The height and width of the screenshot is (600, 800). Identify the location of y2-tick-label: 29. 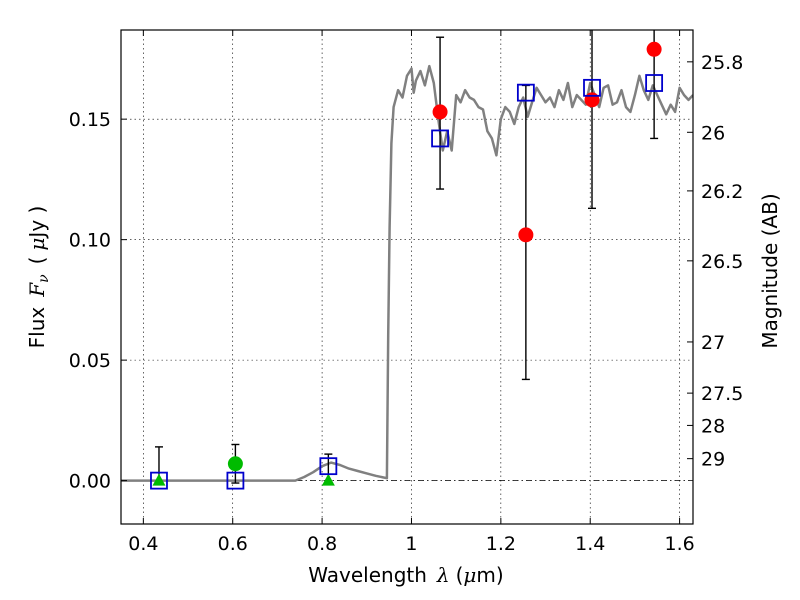
(713, 460).